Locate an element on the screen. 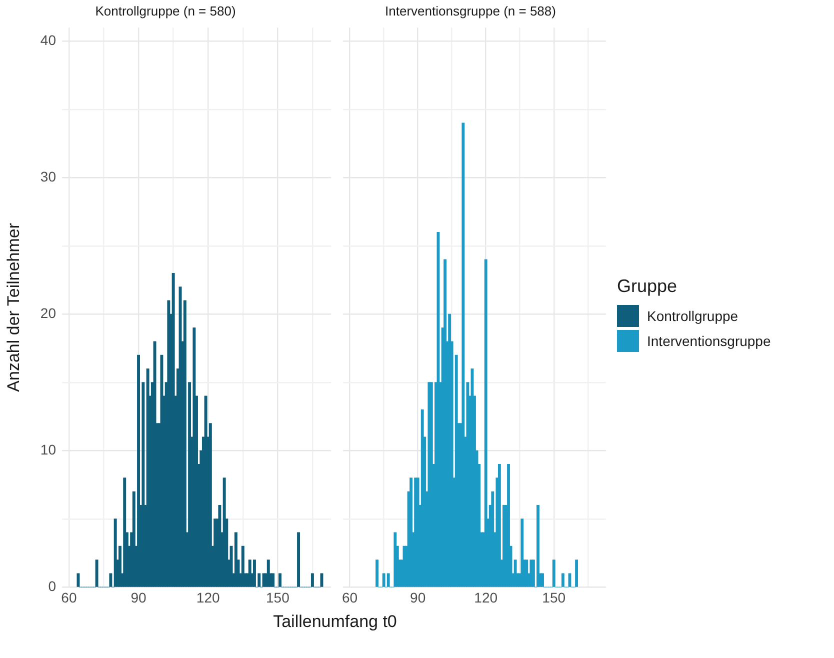 The width and height of the screenshot is (834, 658). chart-title: Kontrollgruppe (n = 580) is located at coordinates (165, 10).